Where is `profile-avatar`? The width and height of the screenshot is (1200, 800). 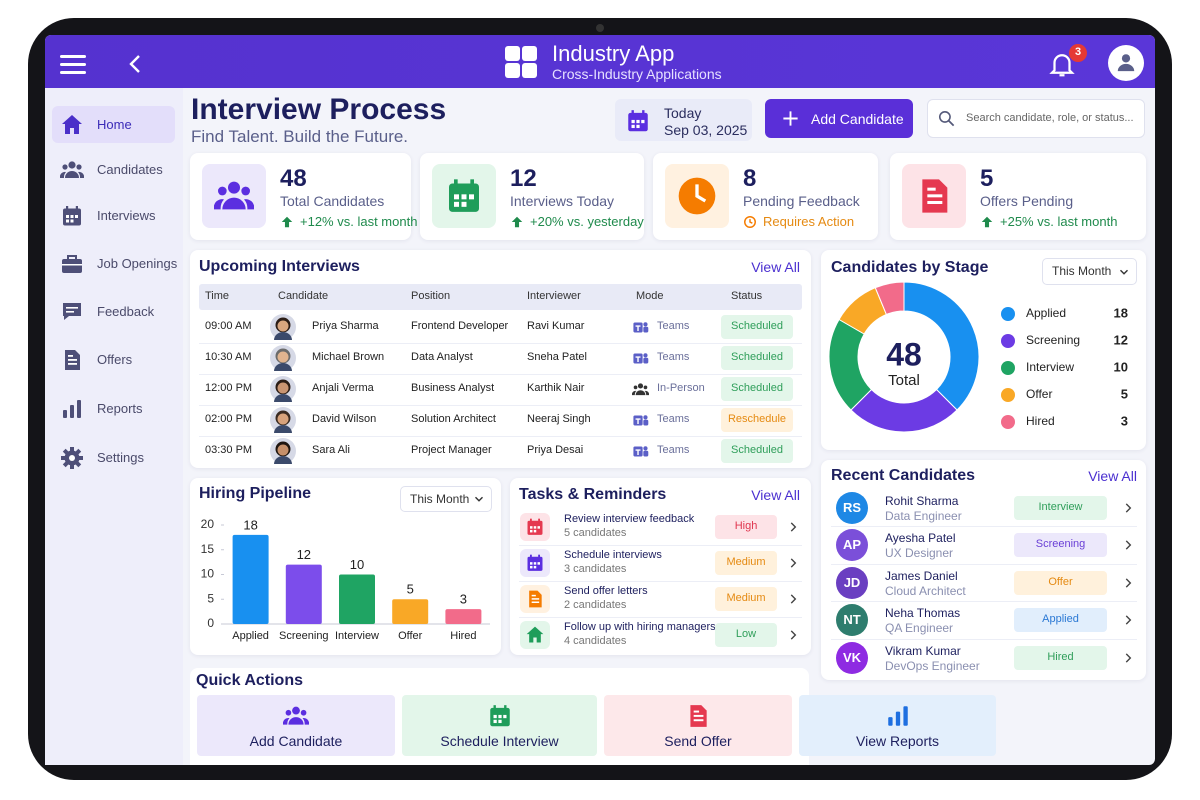 profile-avatar is located at coordinates (1126, 63).